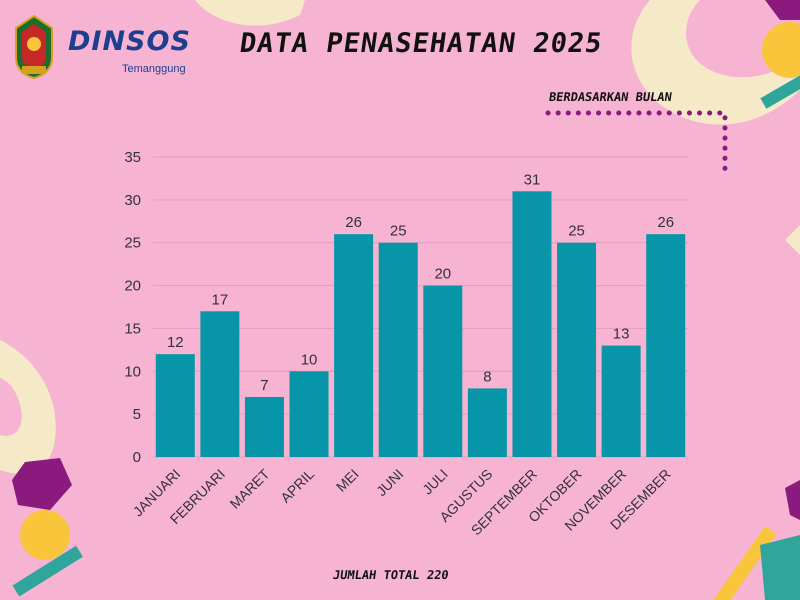 This screenshot has height=600, width=800. I want to click on y-tick-label: 5, so click(137, 414).